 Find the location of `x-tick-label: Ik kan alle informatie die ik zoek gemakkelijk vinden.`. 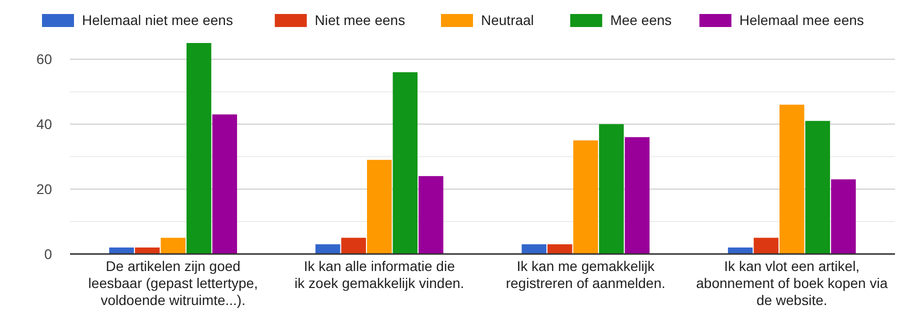

x-tick-label: Ik kan alle informatie die ik zoek gemakkelijk vinden. is located at coordinates (379, 274).